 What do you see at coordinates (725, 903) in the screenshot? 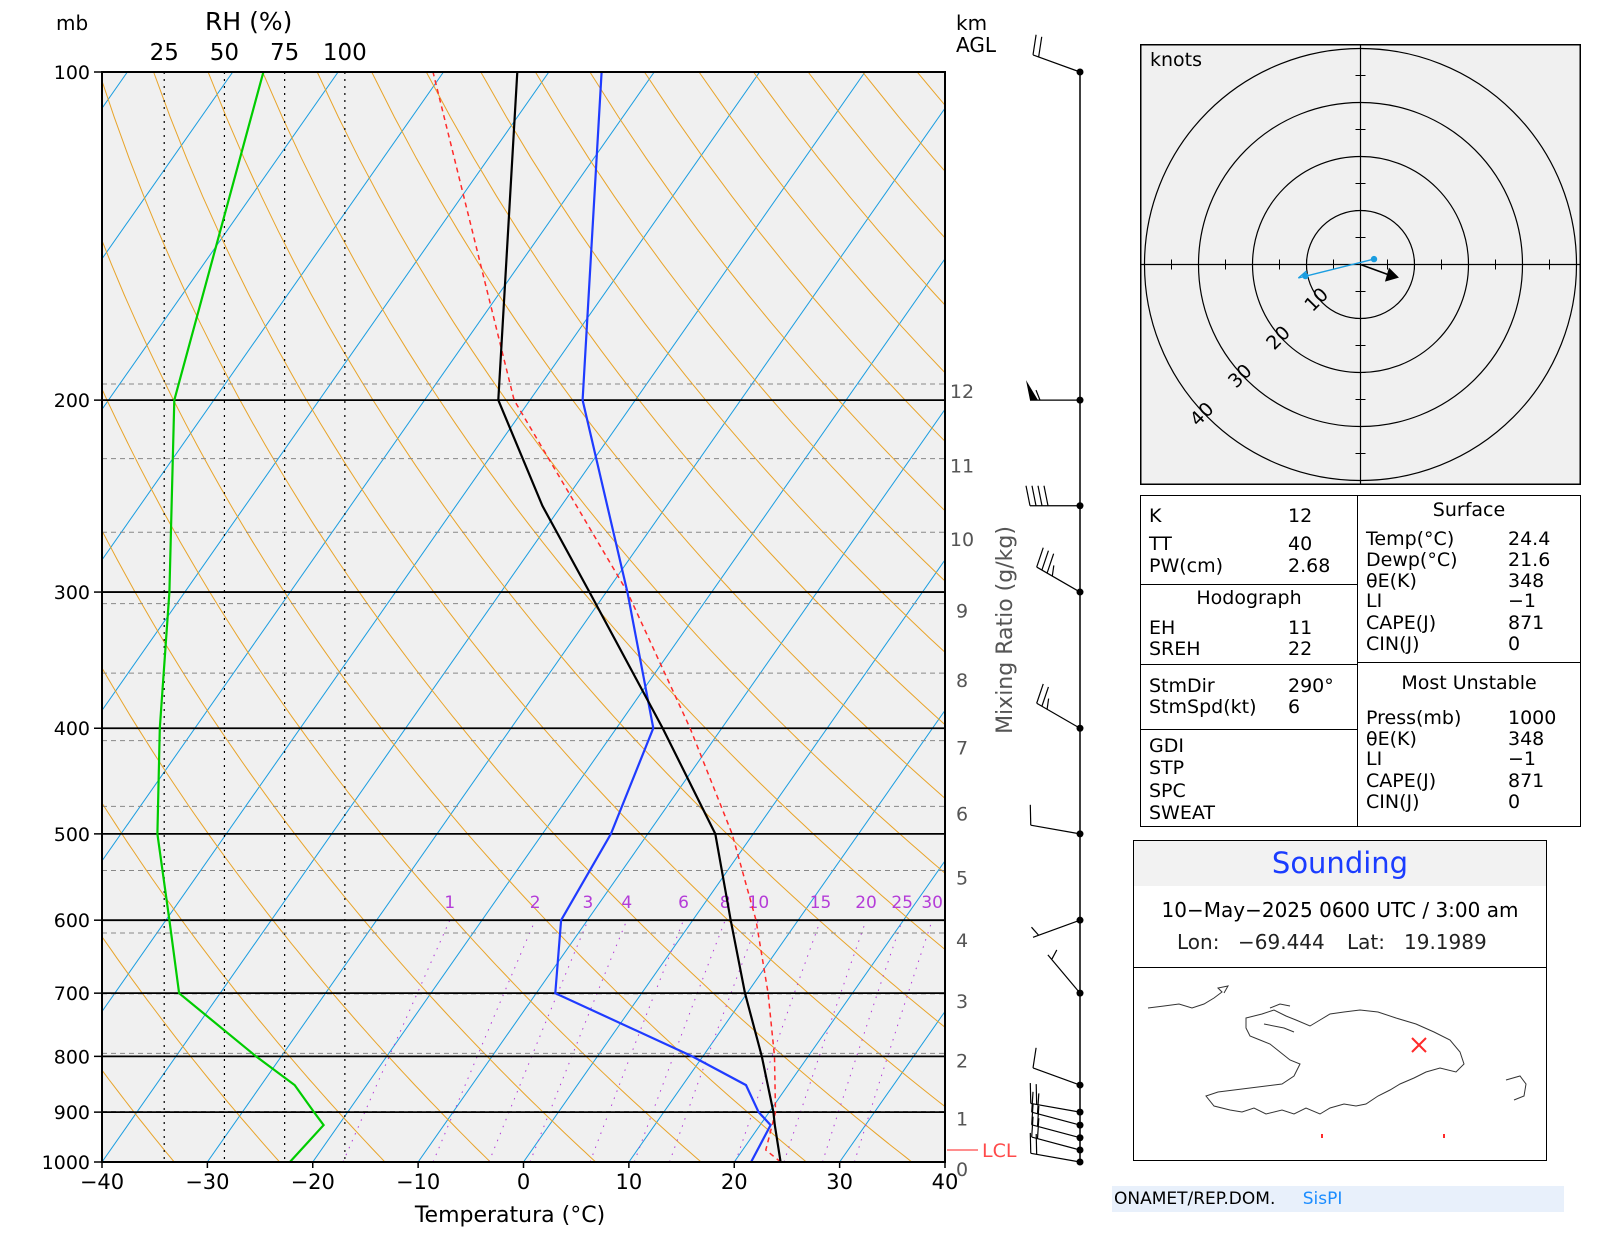
I see `mixing-ratio-tick-label: 8` at bounding box center [725, 903].